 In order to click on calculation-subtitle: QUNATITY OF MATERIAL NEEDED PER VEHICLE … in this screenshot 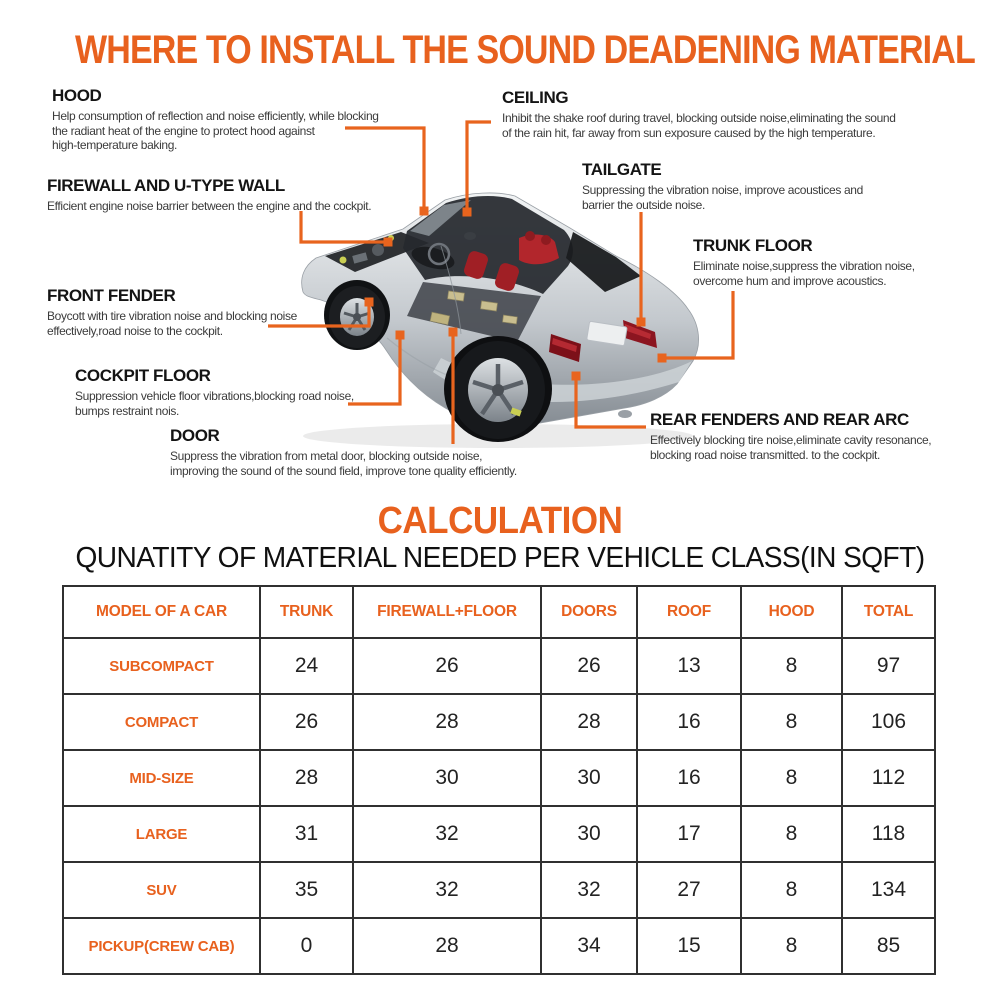, I will do `click(500, 558)`.